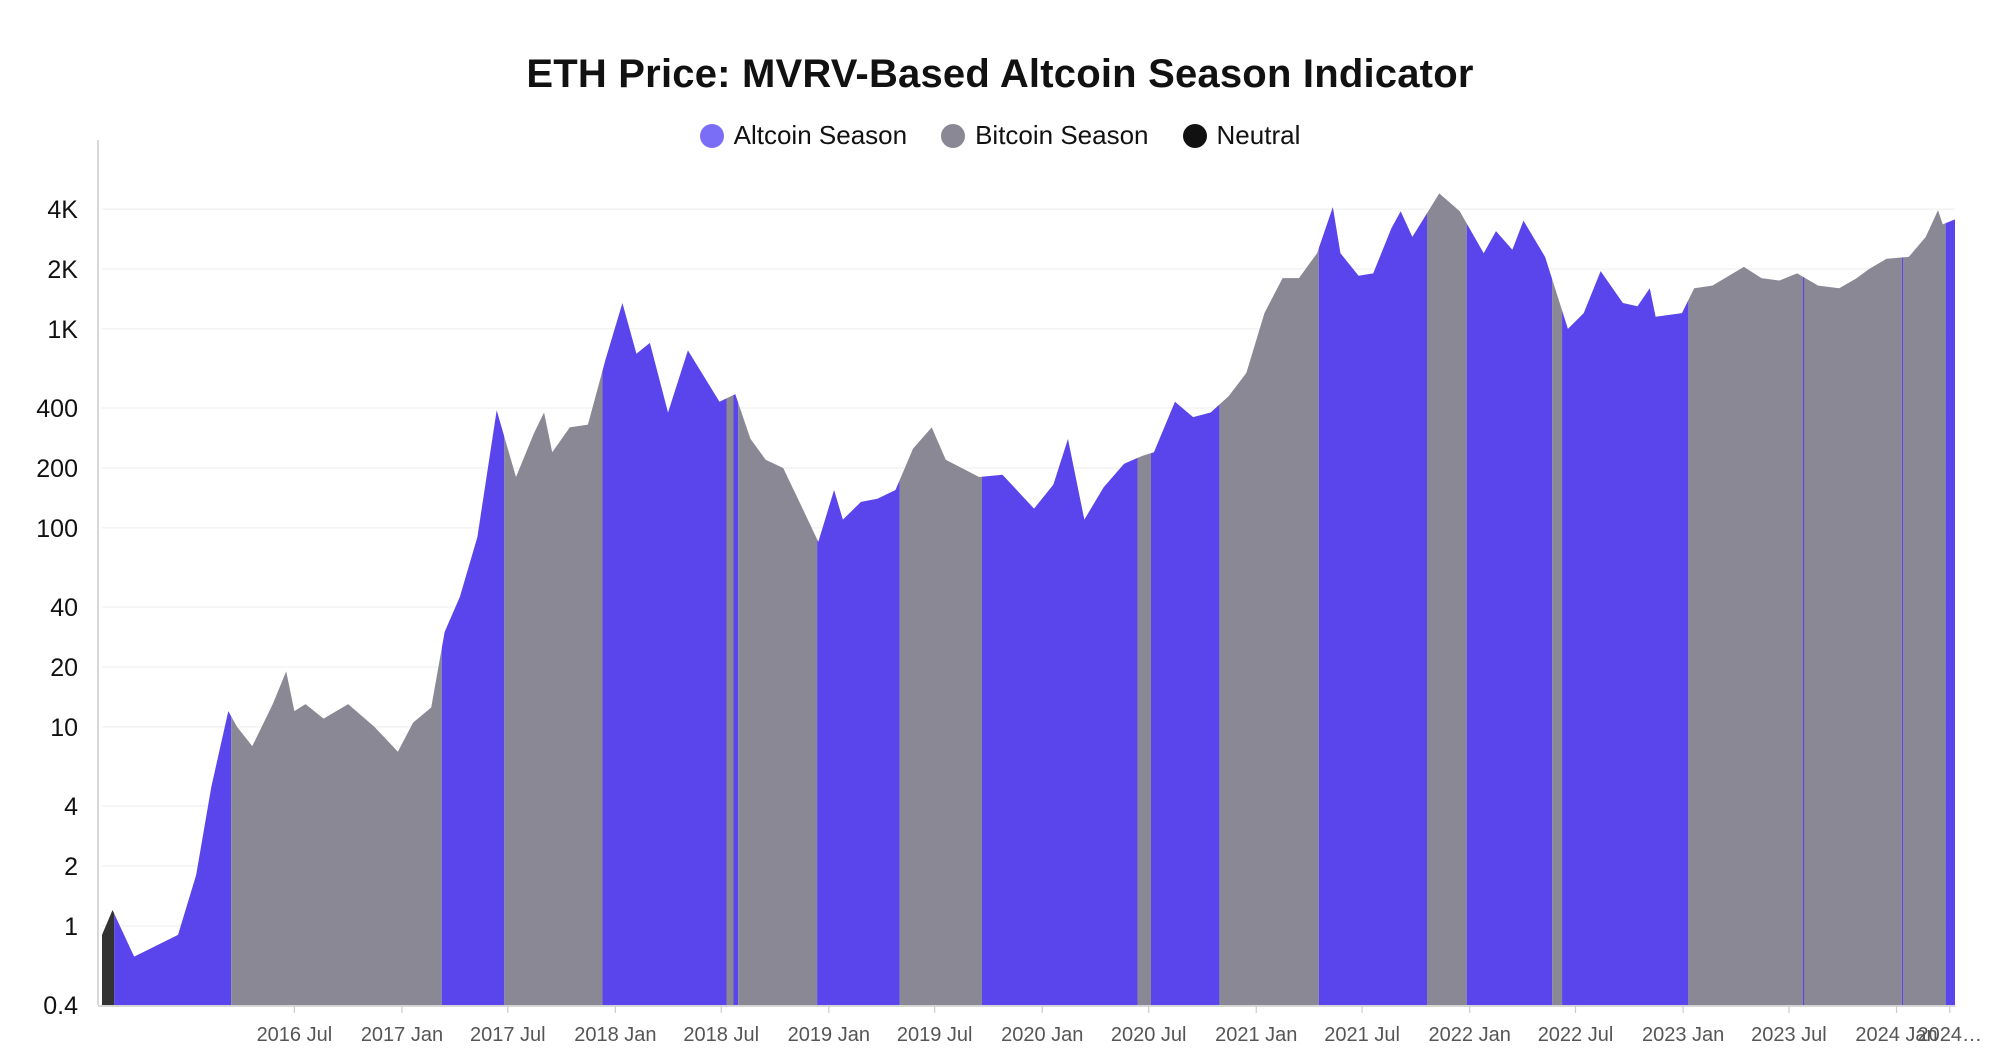  Describe the element at coordinates (64, 608) in the screenshot. I see `y-tick-label: 40` at that location.